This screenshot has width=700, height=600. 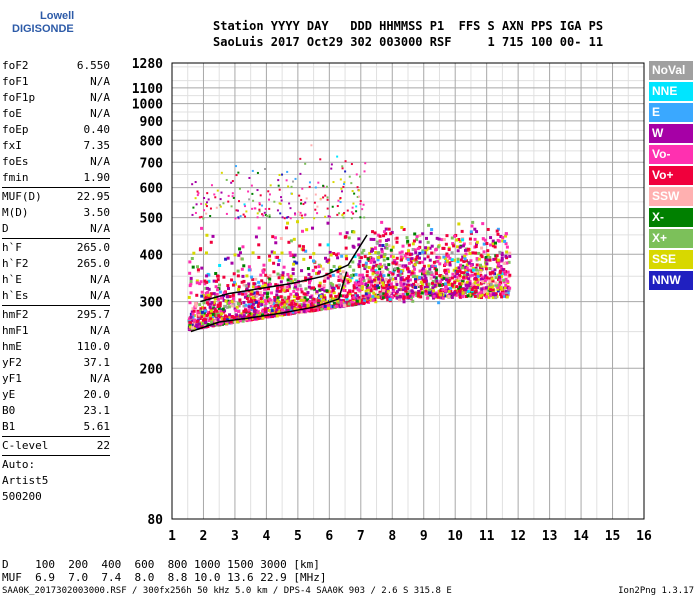 I want to click on y-tick-label: 900, so click(x=152, y=122).